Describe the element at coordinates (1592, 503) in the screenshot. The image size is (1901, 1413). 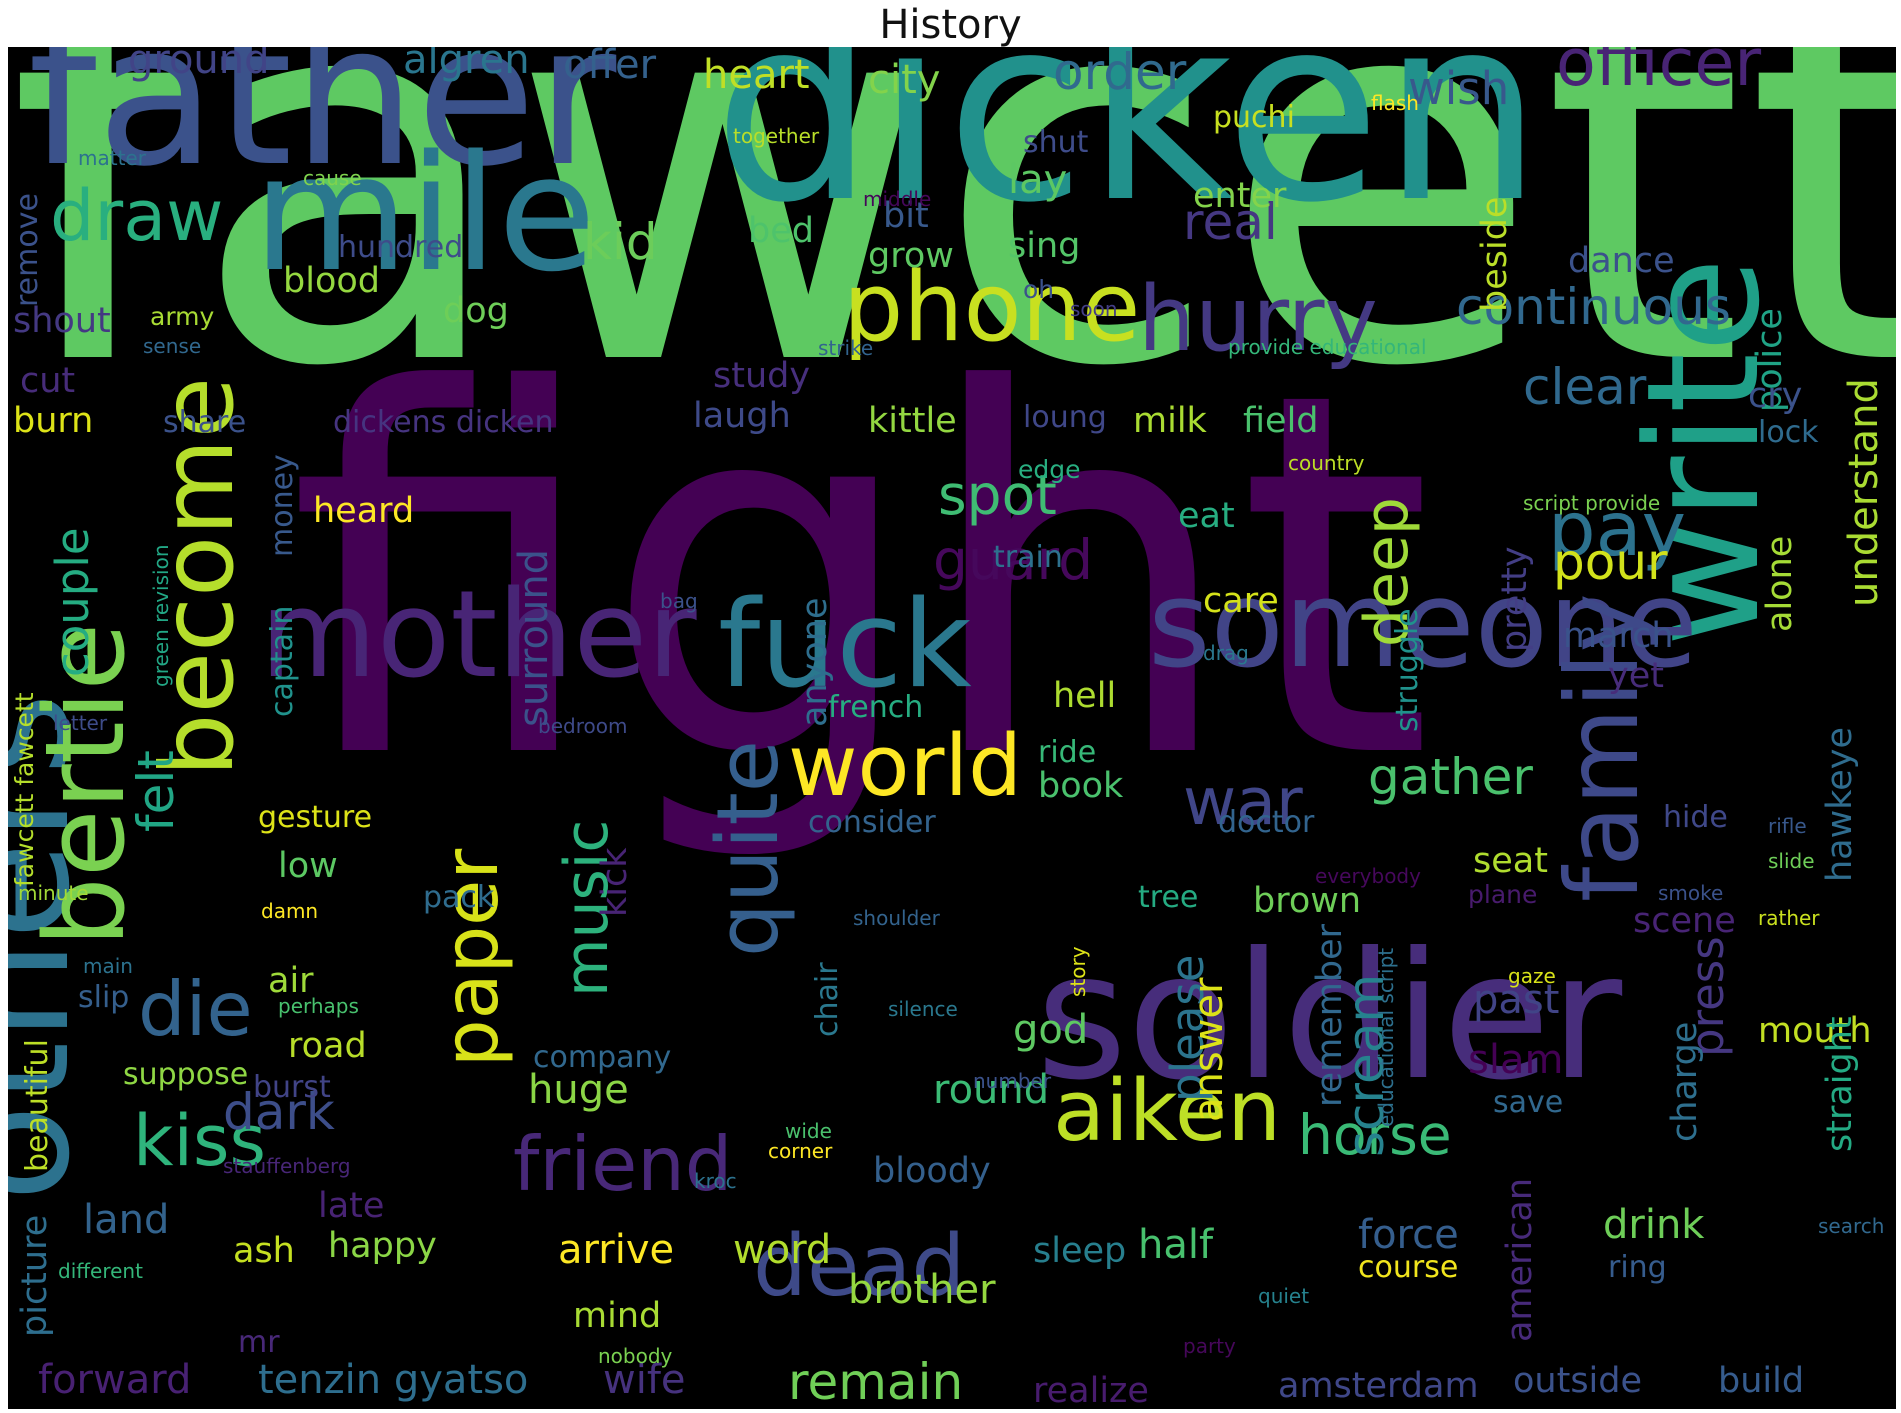
I see `word-script-provide: script provide` at that location.